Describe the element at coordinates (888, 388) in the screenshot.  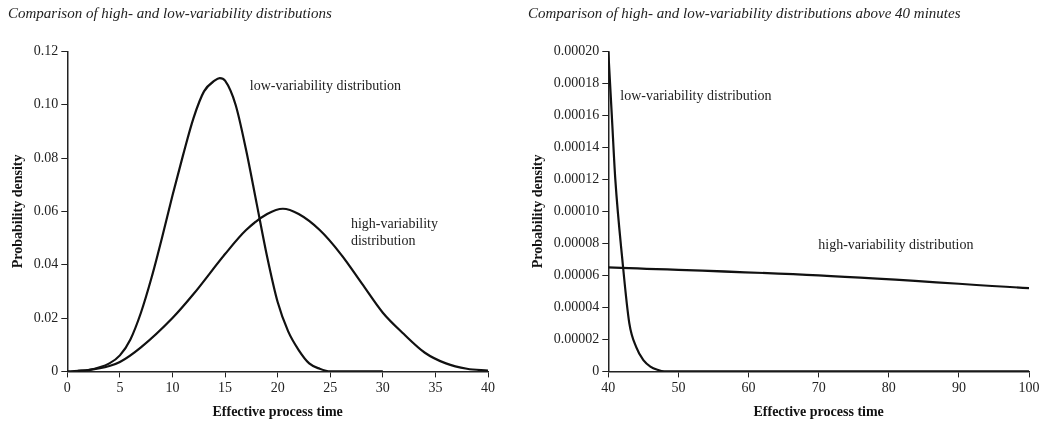
I see `x-tick-label: 80` at that location.